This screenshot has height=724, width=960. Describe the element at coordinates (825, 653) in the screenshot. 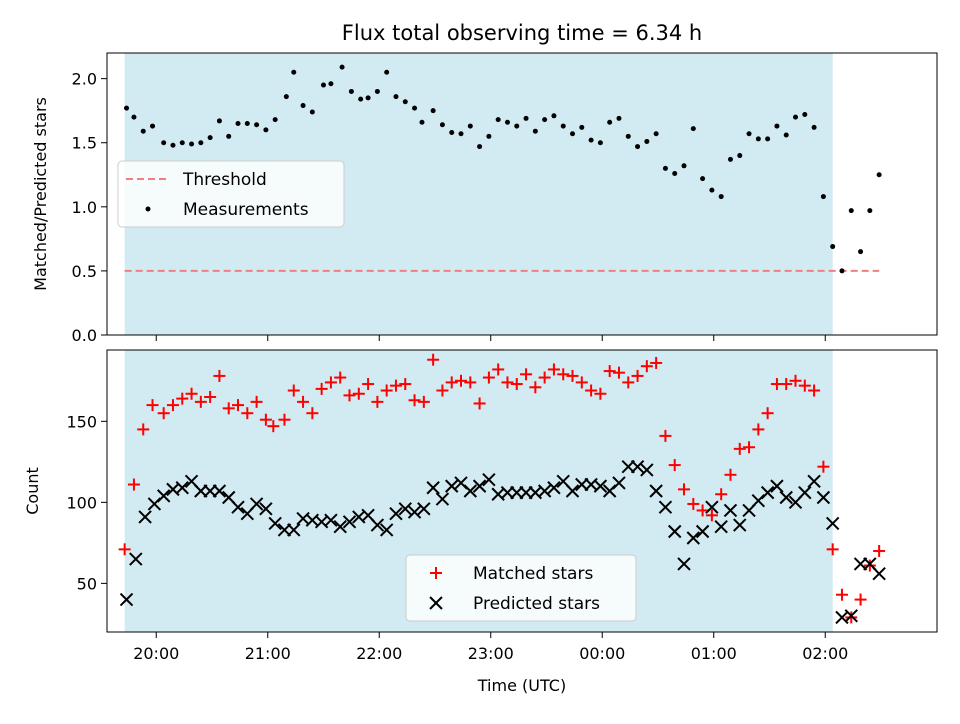

I see `x-tick-label: 02:00` at that location.